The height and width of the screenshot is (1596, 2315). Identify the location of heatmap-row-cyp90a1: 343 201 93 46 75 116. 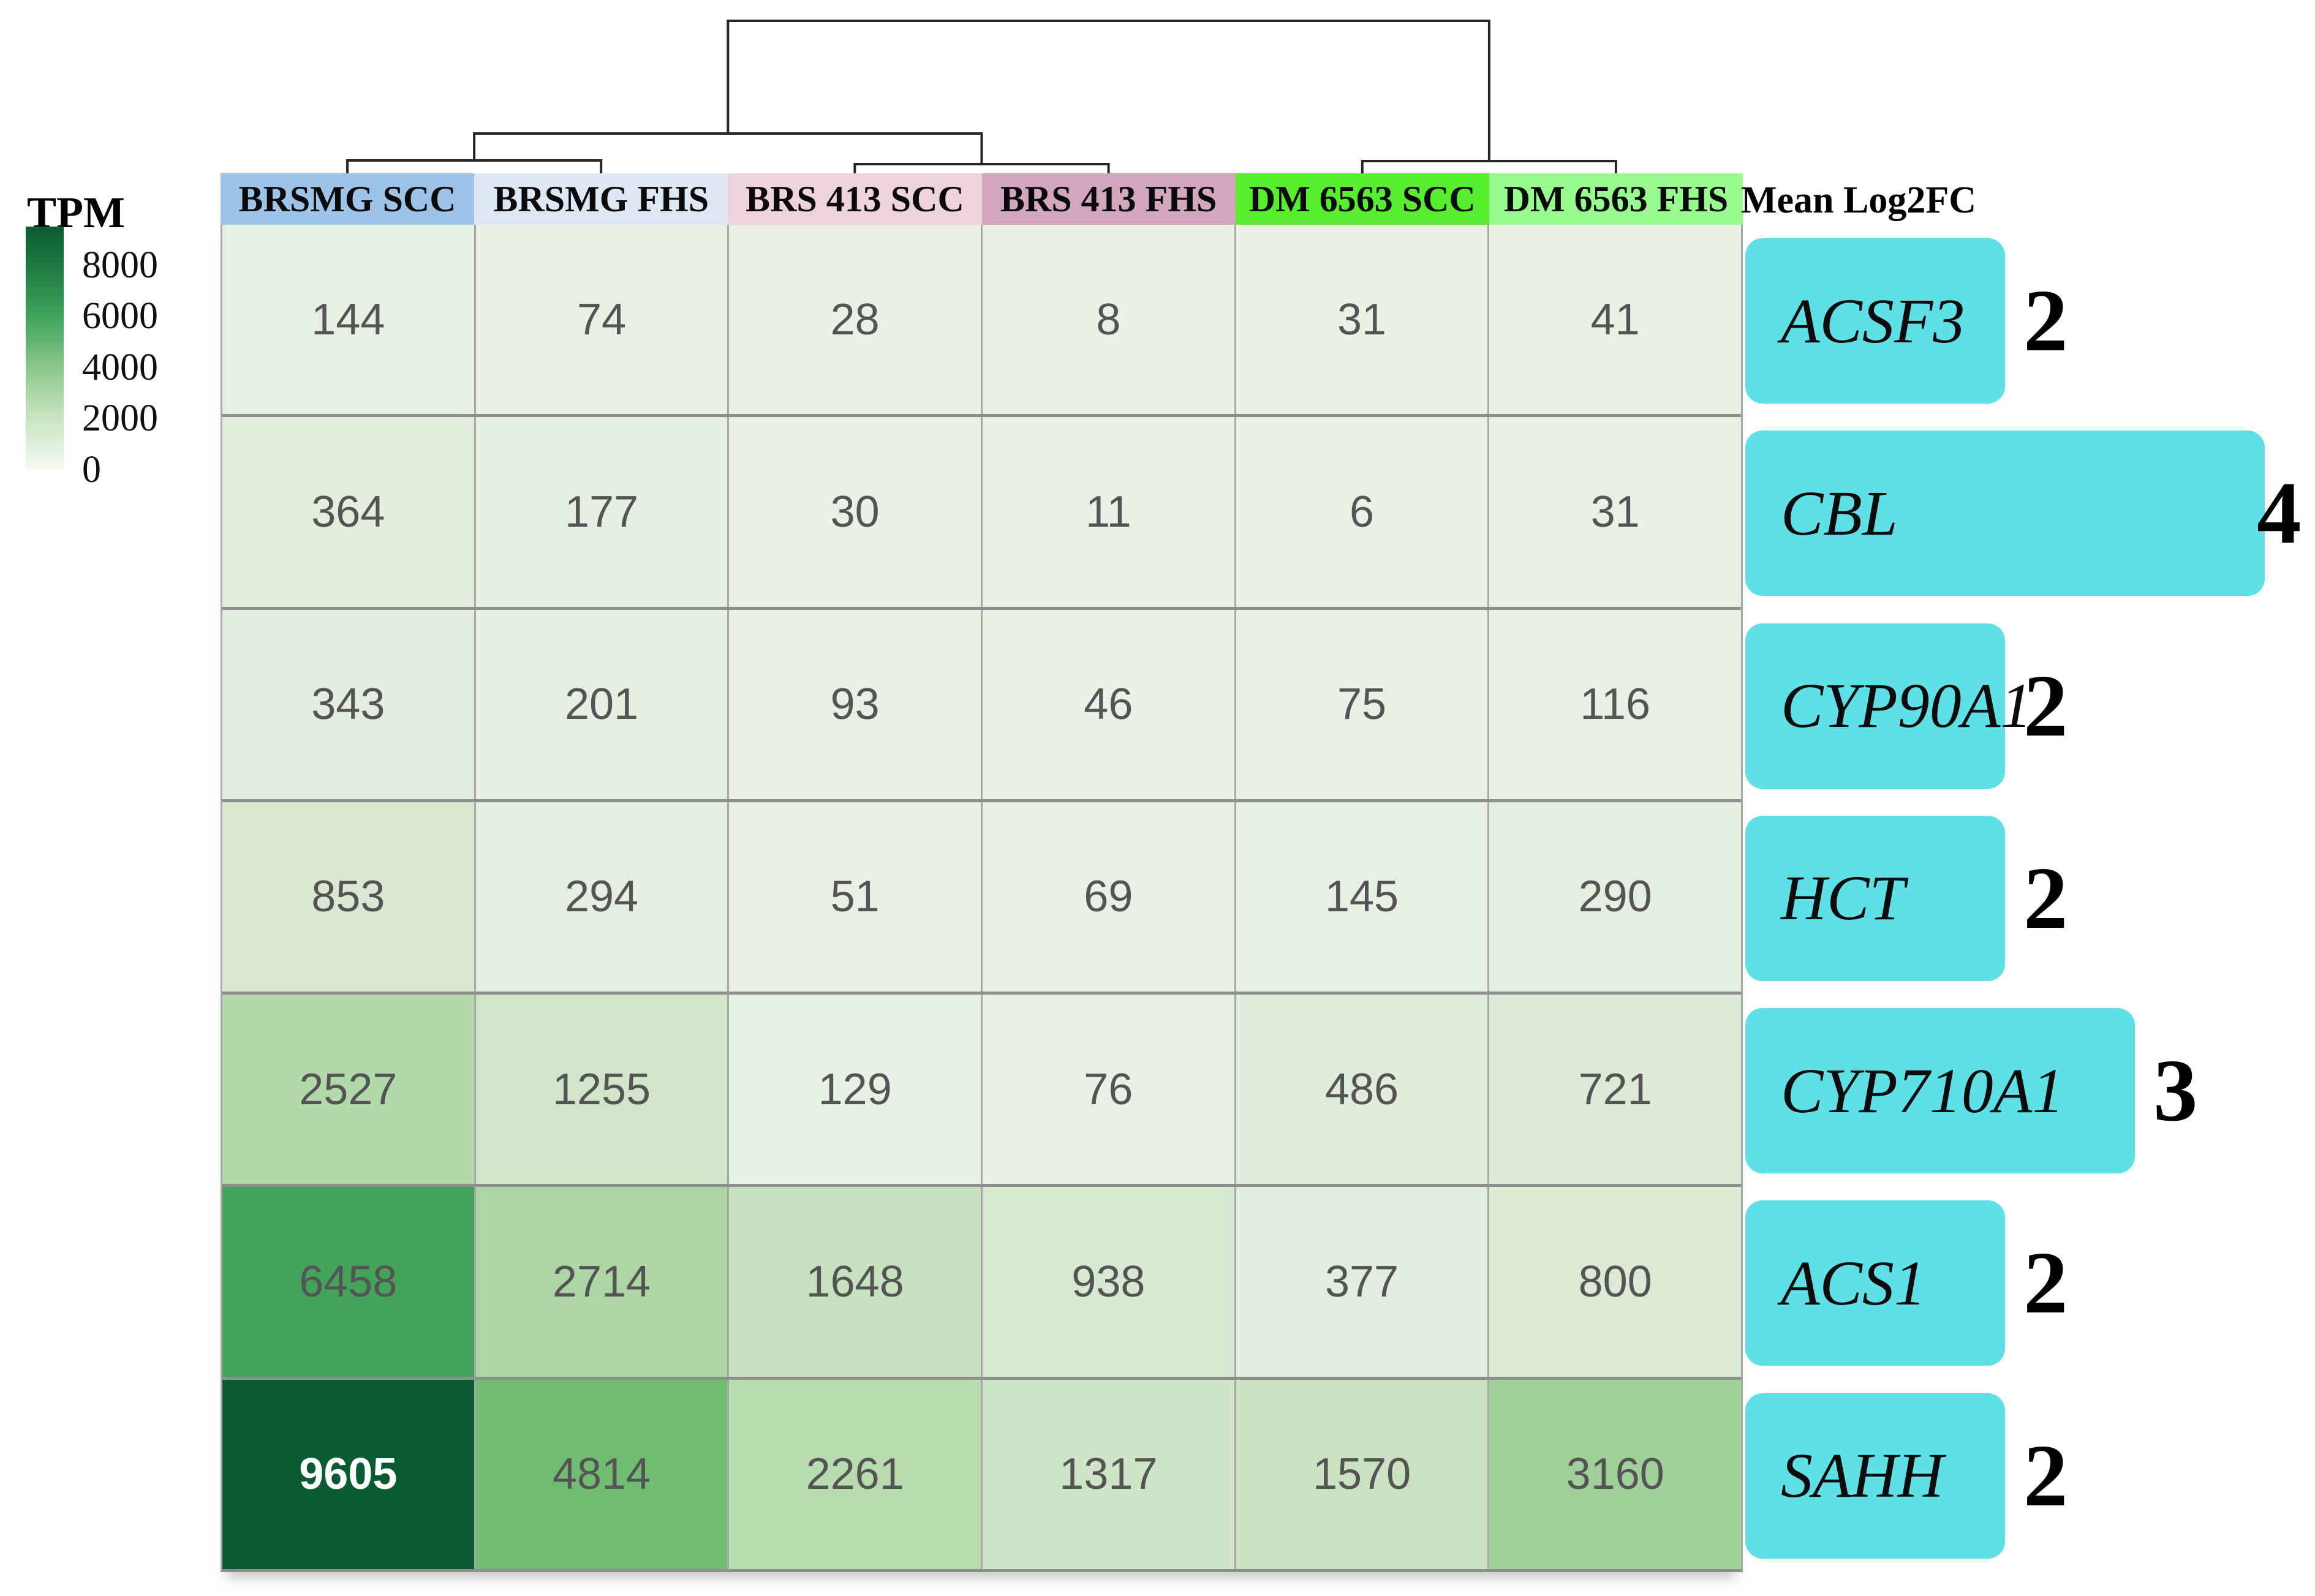
(982, 702).